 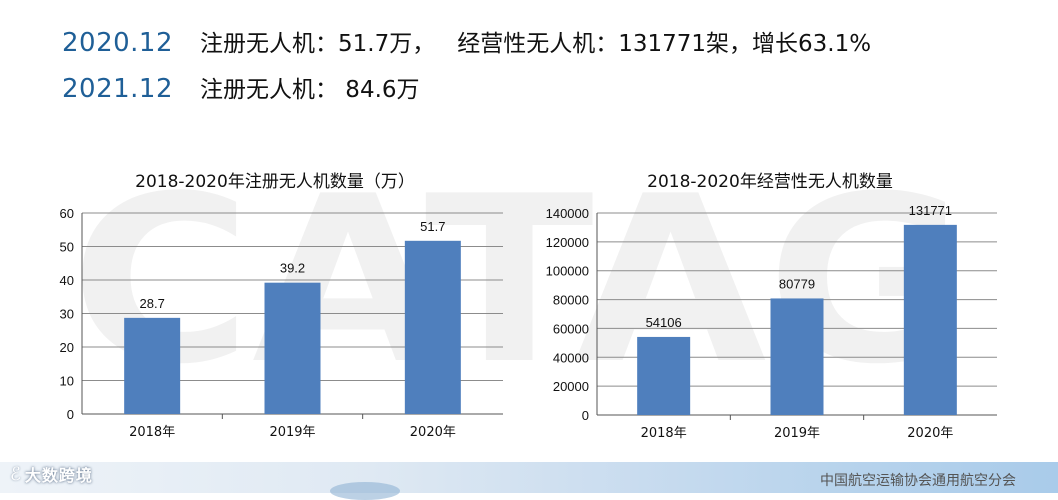 I want to click on brand-logo-icon: ℰ, so click(x=15, y=474).